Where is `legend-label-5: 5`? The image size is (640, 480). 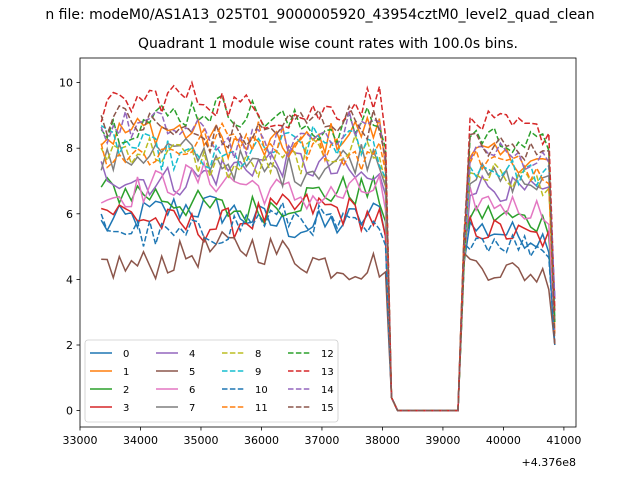 legend-label-5: 5 is located at coordinates (192, 372).